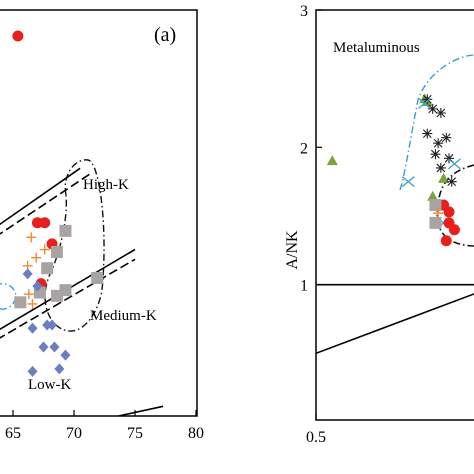  I want to click on boundary-middle-dashed, so click(68, 298).